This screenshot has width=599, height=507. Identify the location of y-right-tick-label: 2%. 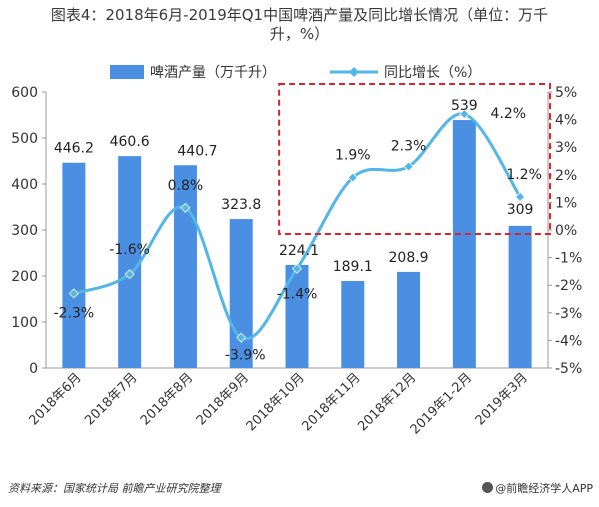
(566, 176).